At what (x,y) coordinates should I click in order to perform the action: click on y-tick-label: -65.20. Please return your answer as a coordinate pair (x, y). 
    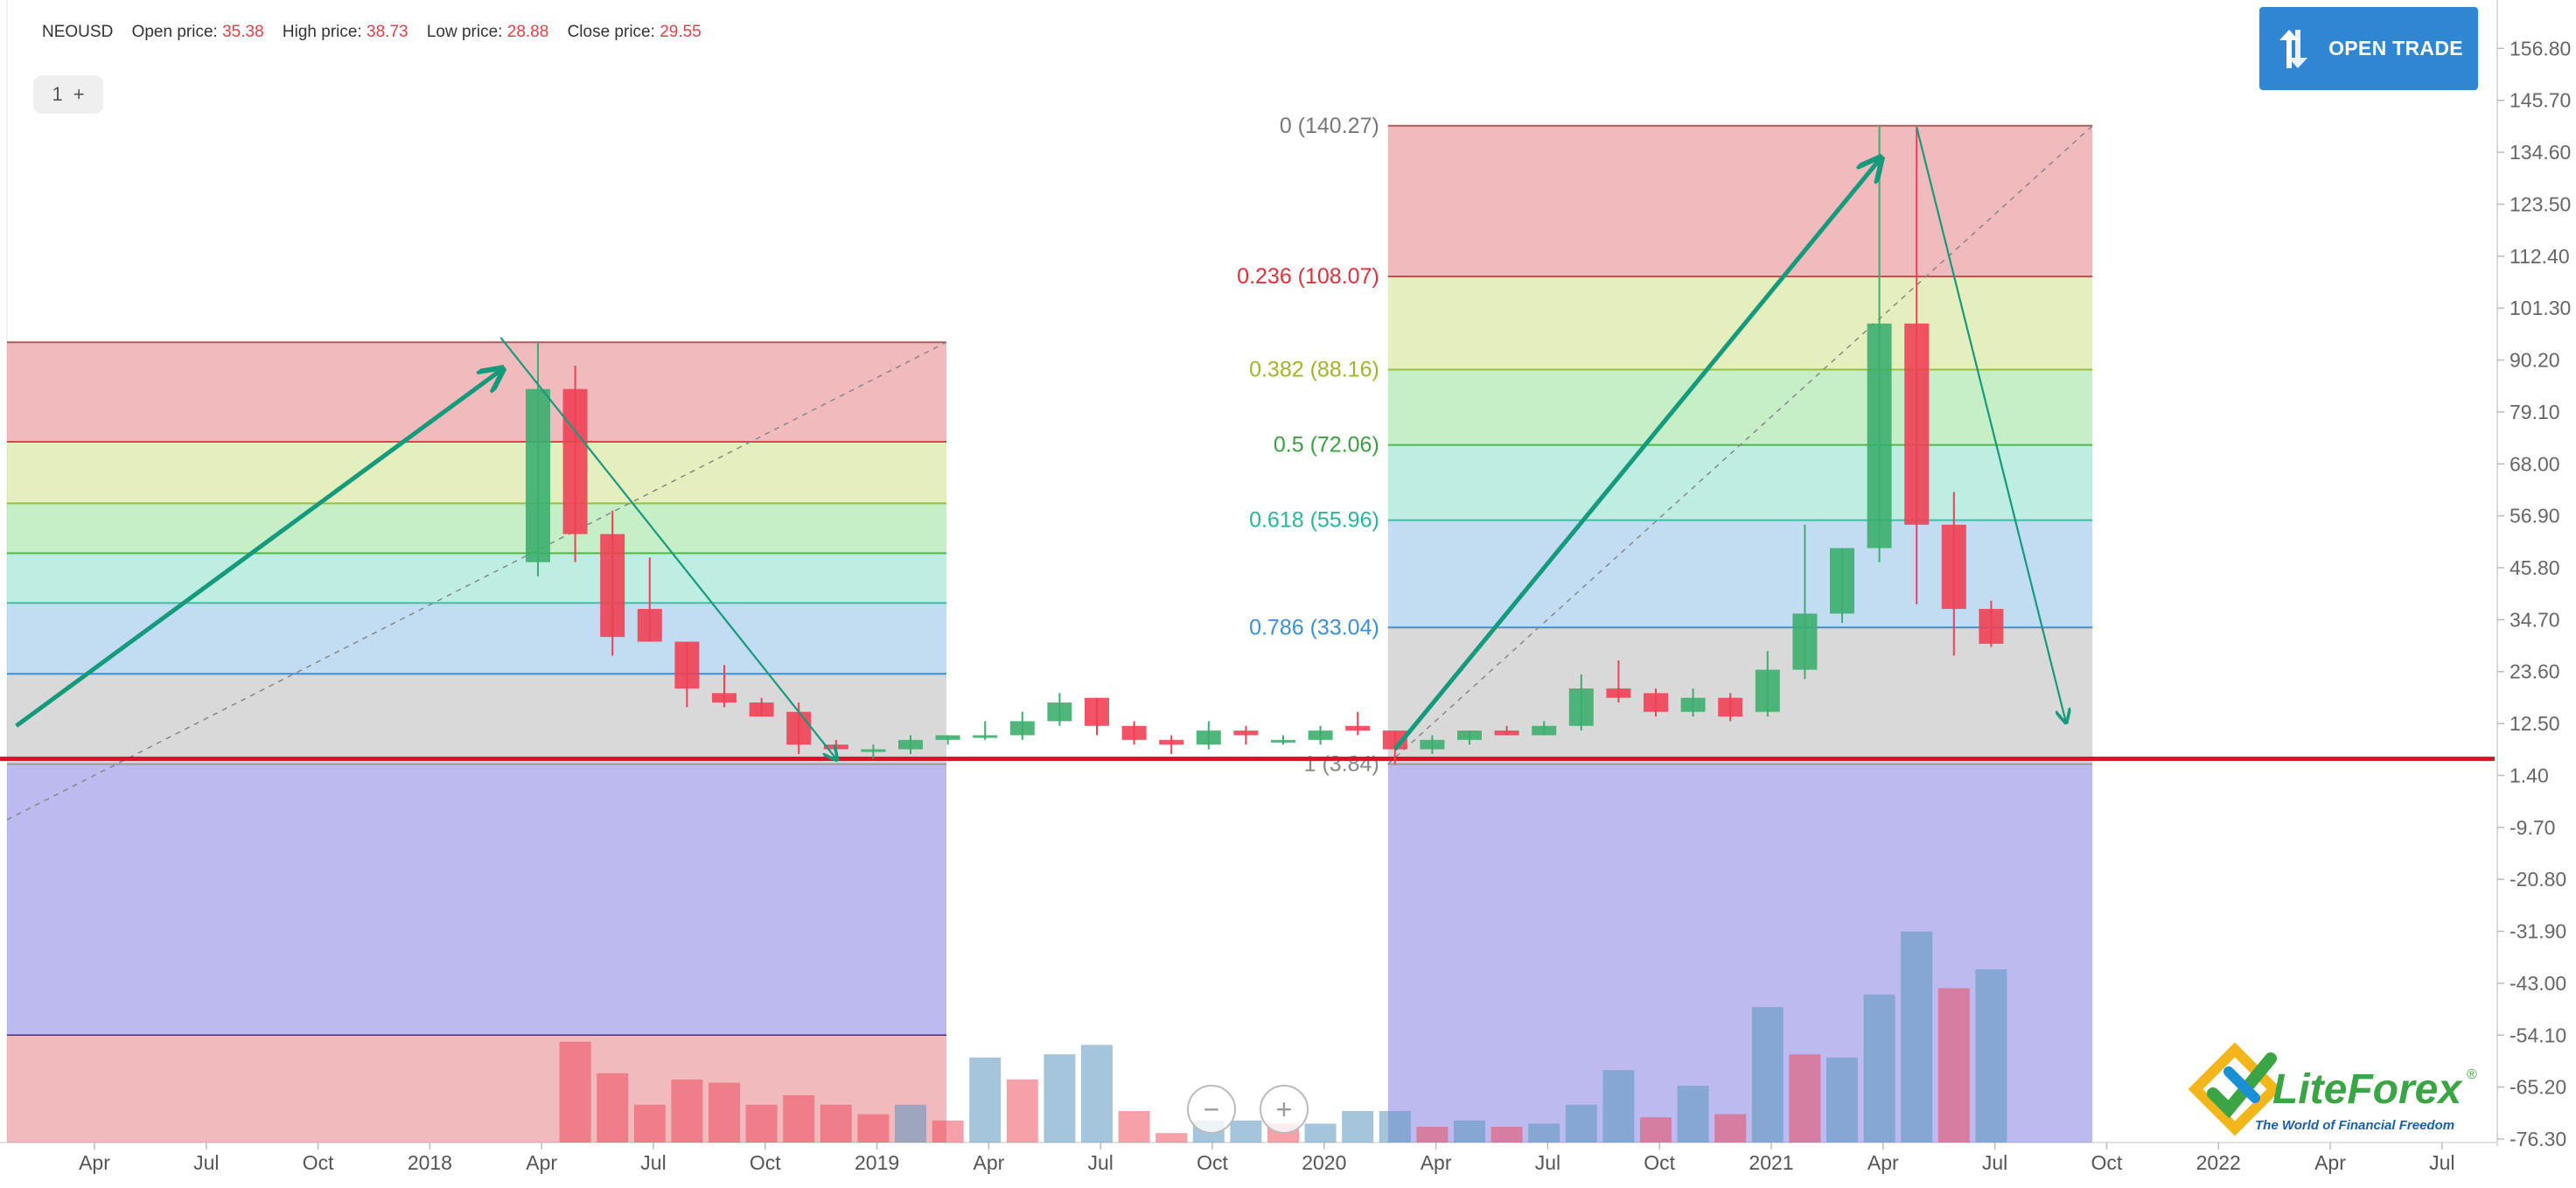
    Looking at the image, I should click on (2538, 1087).